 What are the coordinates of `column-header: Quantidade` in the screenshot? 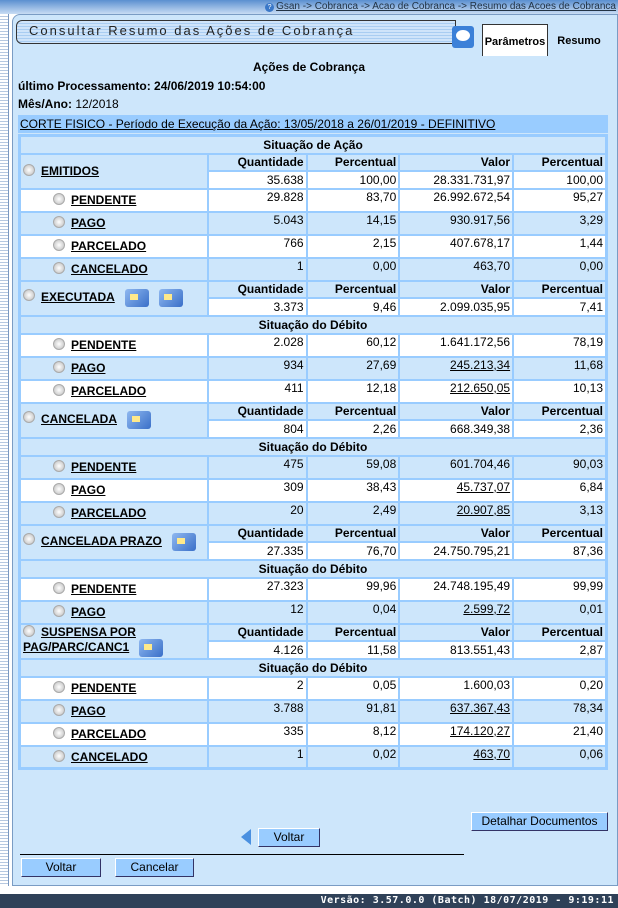 It's located at (257, 632).